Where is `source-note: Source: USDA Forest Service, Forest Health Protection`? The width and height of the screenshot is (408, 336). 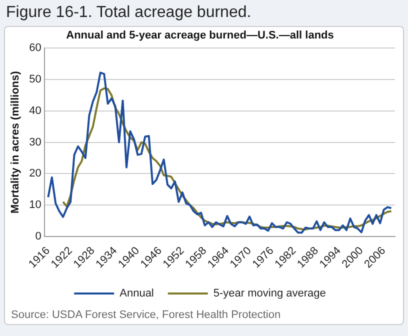 source-note: Source: USDA Forest Service, Forest Health Protection is located at coordinates (146, 316).